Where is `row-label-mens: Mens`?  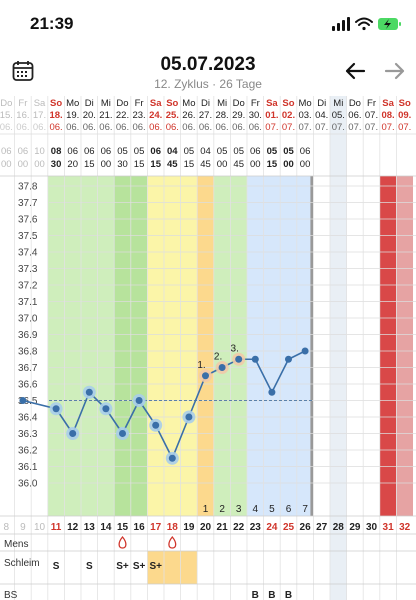
row-label-mens: Mens is located at coordinates (16, 544).